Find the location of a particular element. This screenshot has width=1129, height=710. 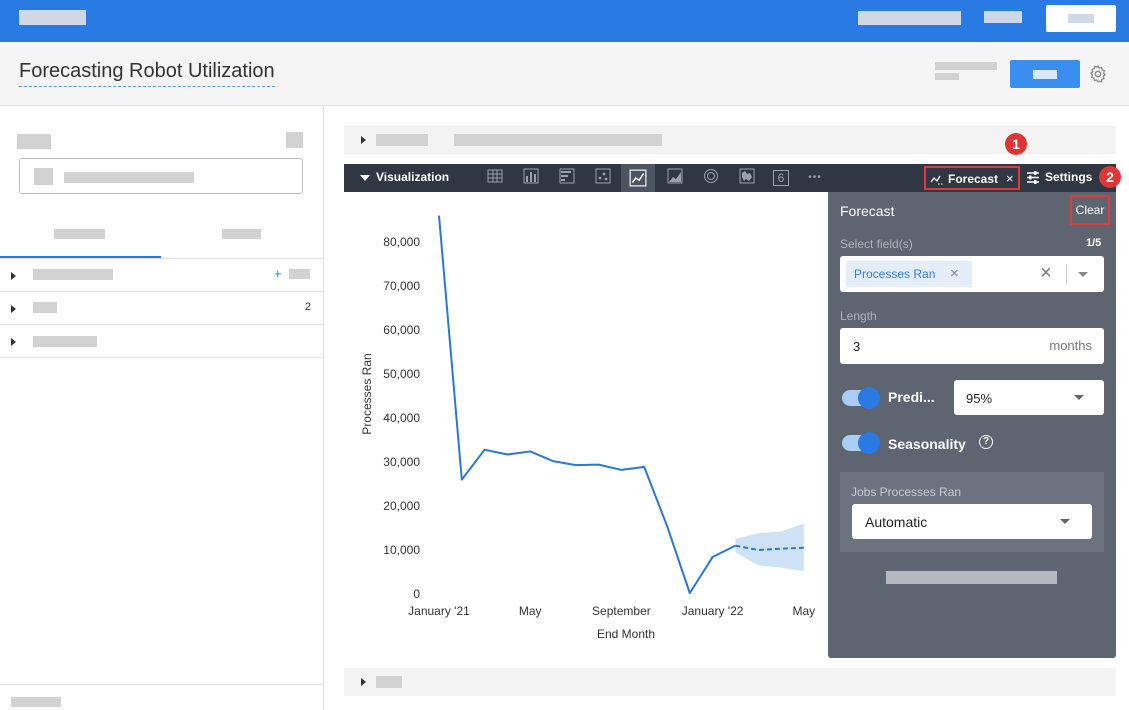

header-primary-button is located at coordinates (1045, 74).